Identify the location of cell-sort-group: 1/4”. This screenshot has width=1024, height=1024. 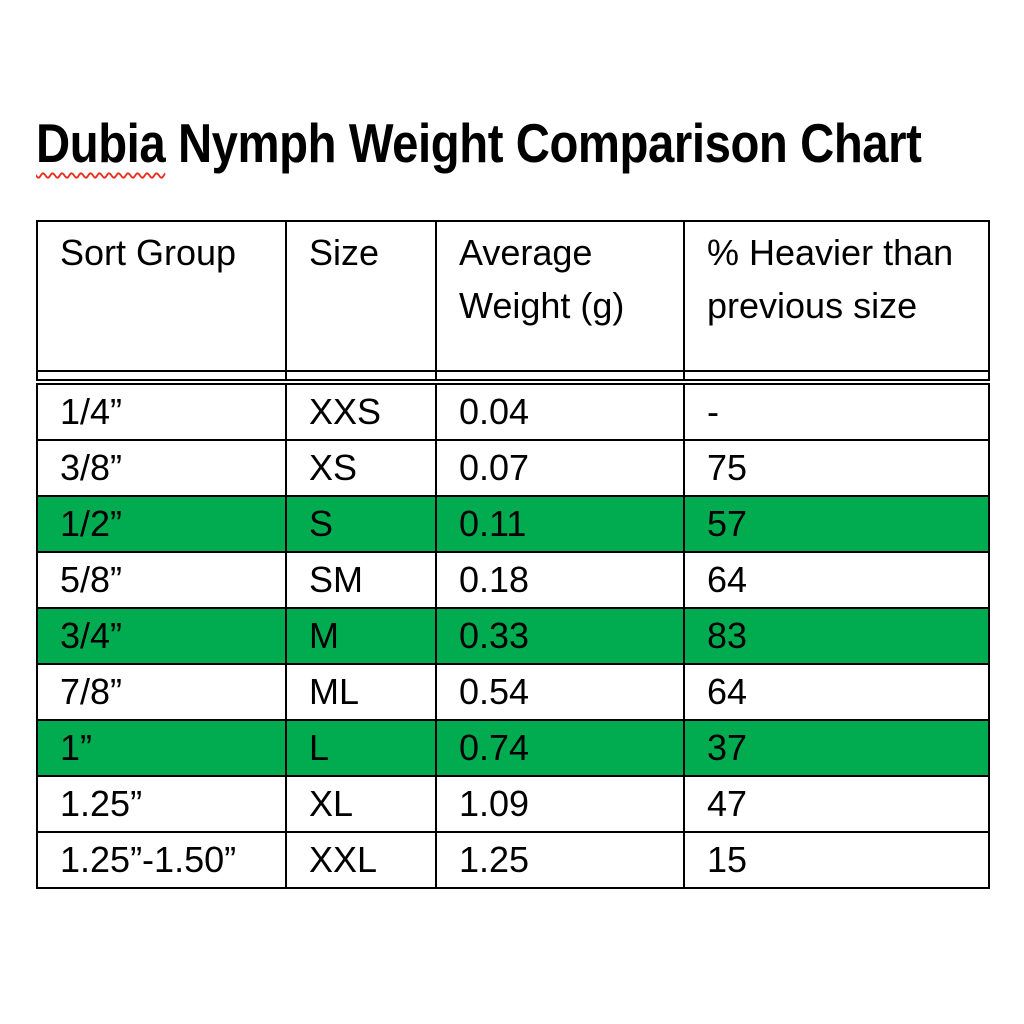
(161, 411).